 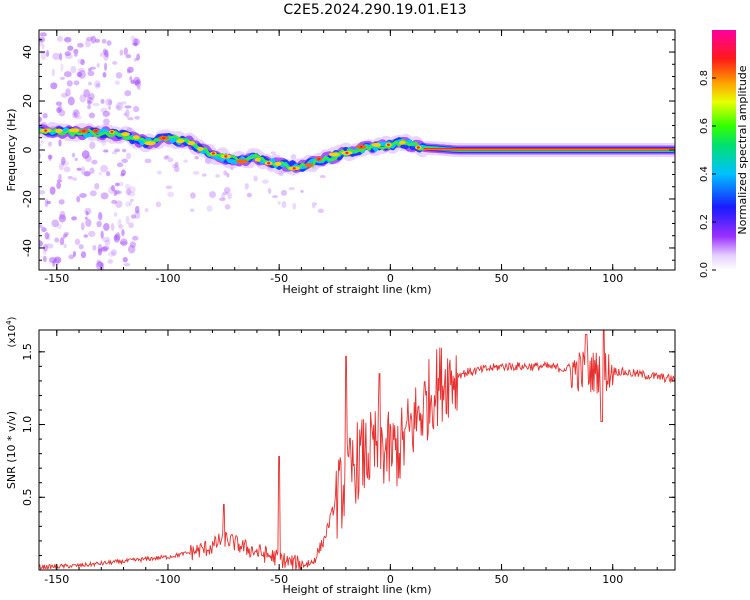 What do you see at coordinates (390, 579) in the screenshot?
I see `bottom-x-tick-label: 0` at bounding box center [390, 579].